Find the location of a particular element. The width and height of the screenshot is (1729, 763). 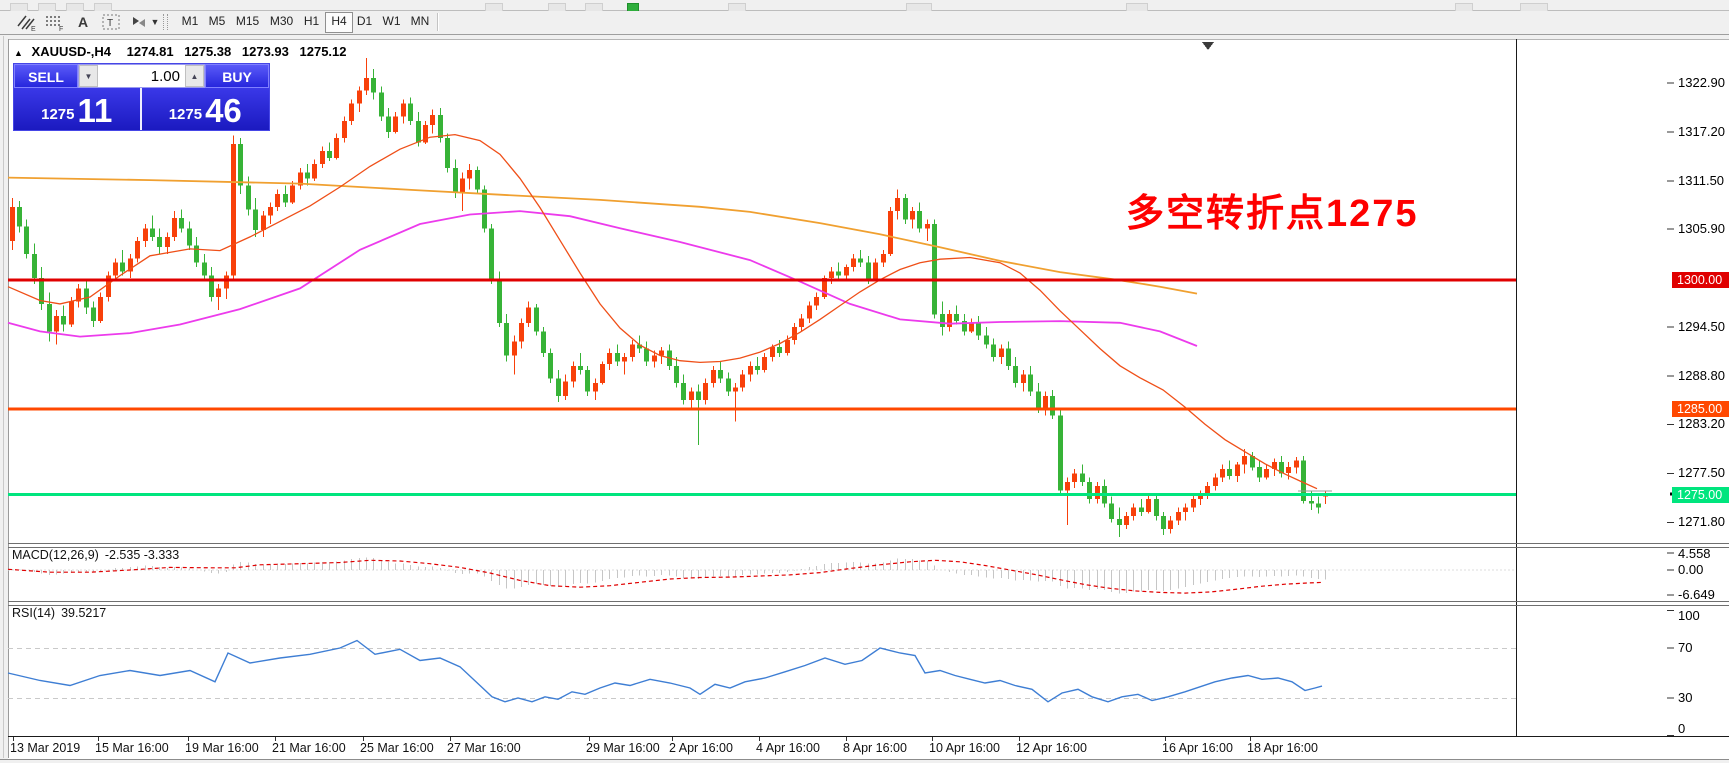

timeframe-button-m1: M1 is located at coordinates (190, 21).